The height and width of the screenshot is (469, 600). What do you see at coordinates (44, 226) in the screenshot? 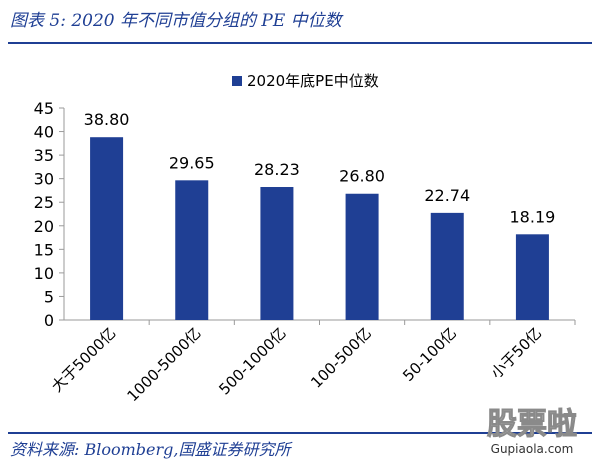
I see `y-tick-label: 20` at bounding box center [44, 226].